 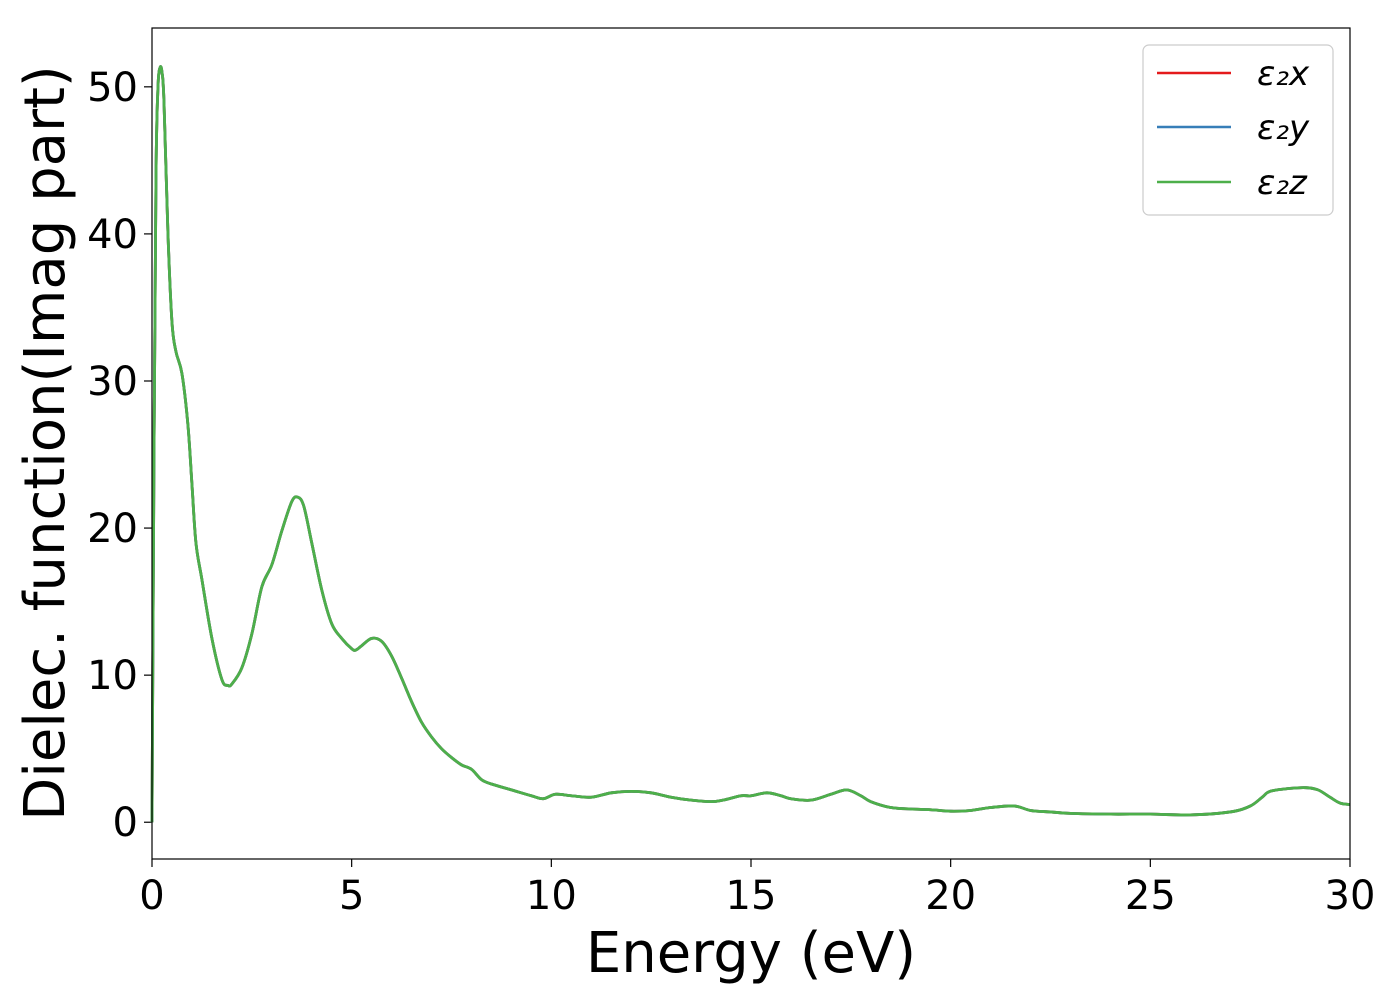 I want to click on legend-box, so click(x=1238, y=130).